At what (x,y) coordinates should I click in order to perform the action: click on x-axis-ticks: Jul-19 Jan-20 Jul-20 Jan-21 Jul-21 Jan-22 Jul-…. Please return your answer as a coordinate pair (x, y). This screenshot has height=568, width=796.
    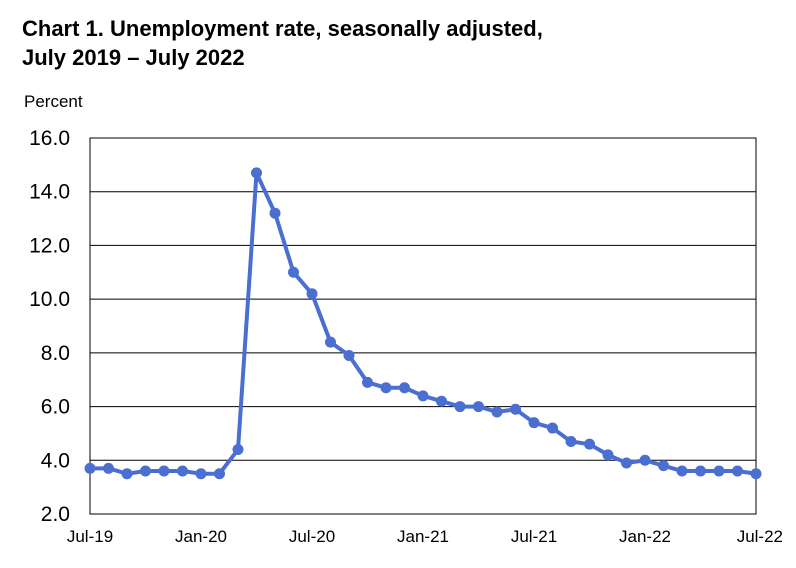
    Looking at the image, I should click on (425, 536).